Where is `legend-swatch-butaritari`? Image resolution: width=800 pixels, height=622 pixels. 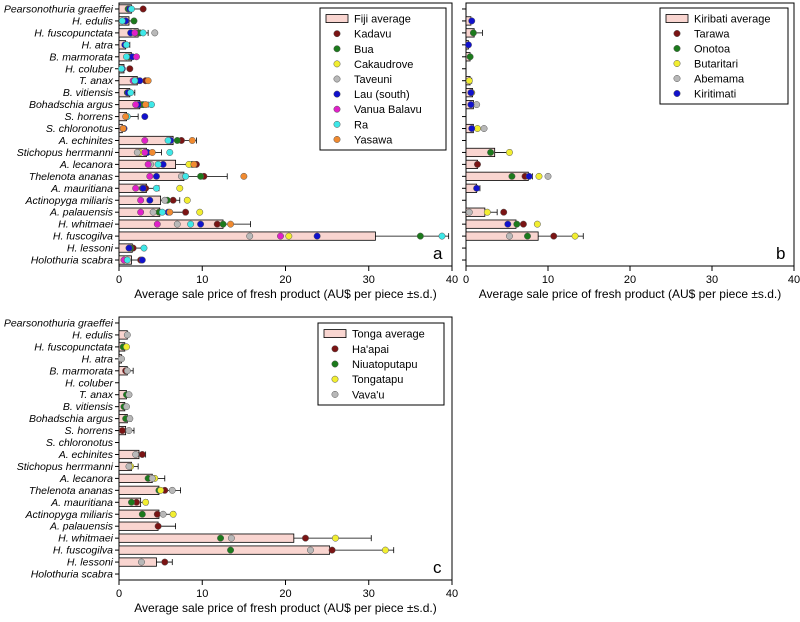
legend-swatch-butaritari is located at coordinates (677, 63).